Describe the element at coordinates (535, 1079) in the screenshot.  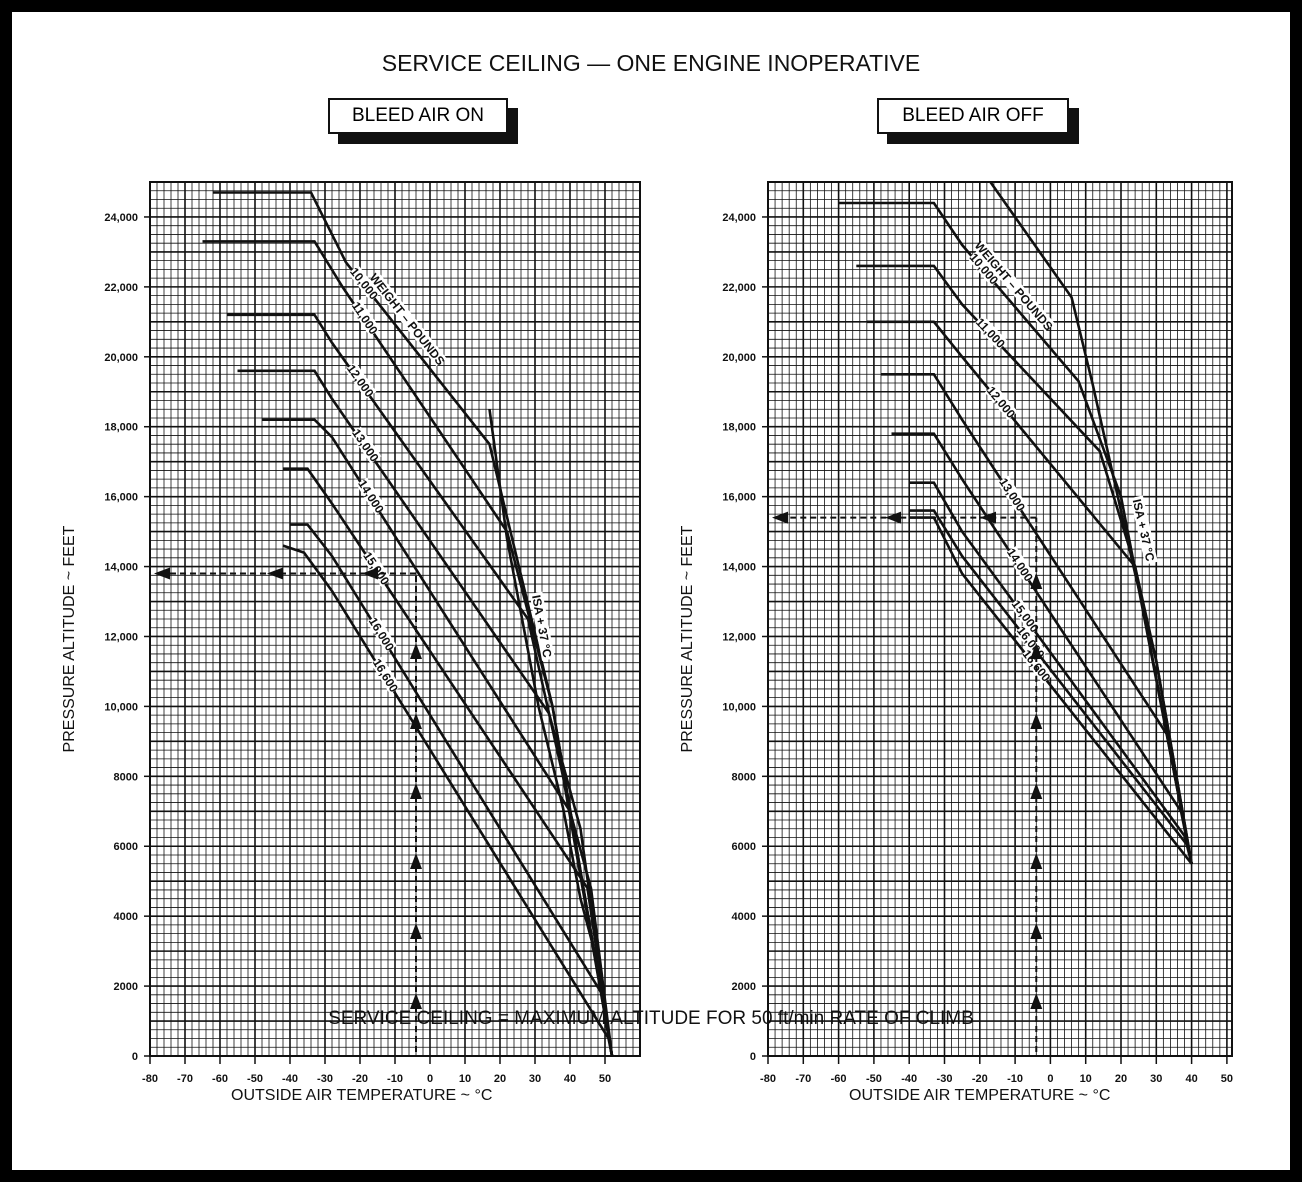
I see `x-tick-label: 30` at that location.